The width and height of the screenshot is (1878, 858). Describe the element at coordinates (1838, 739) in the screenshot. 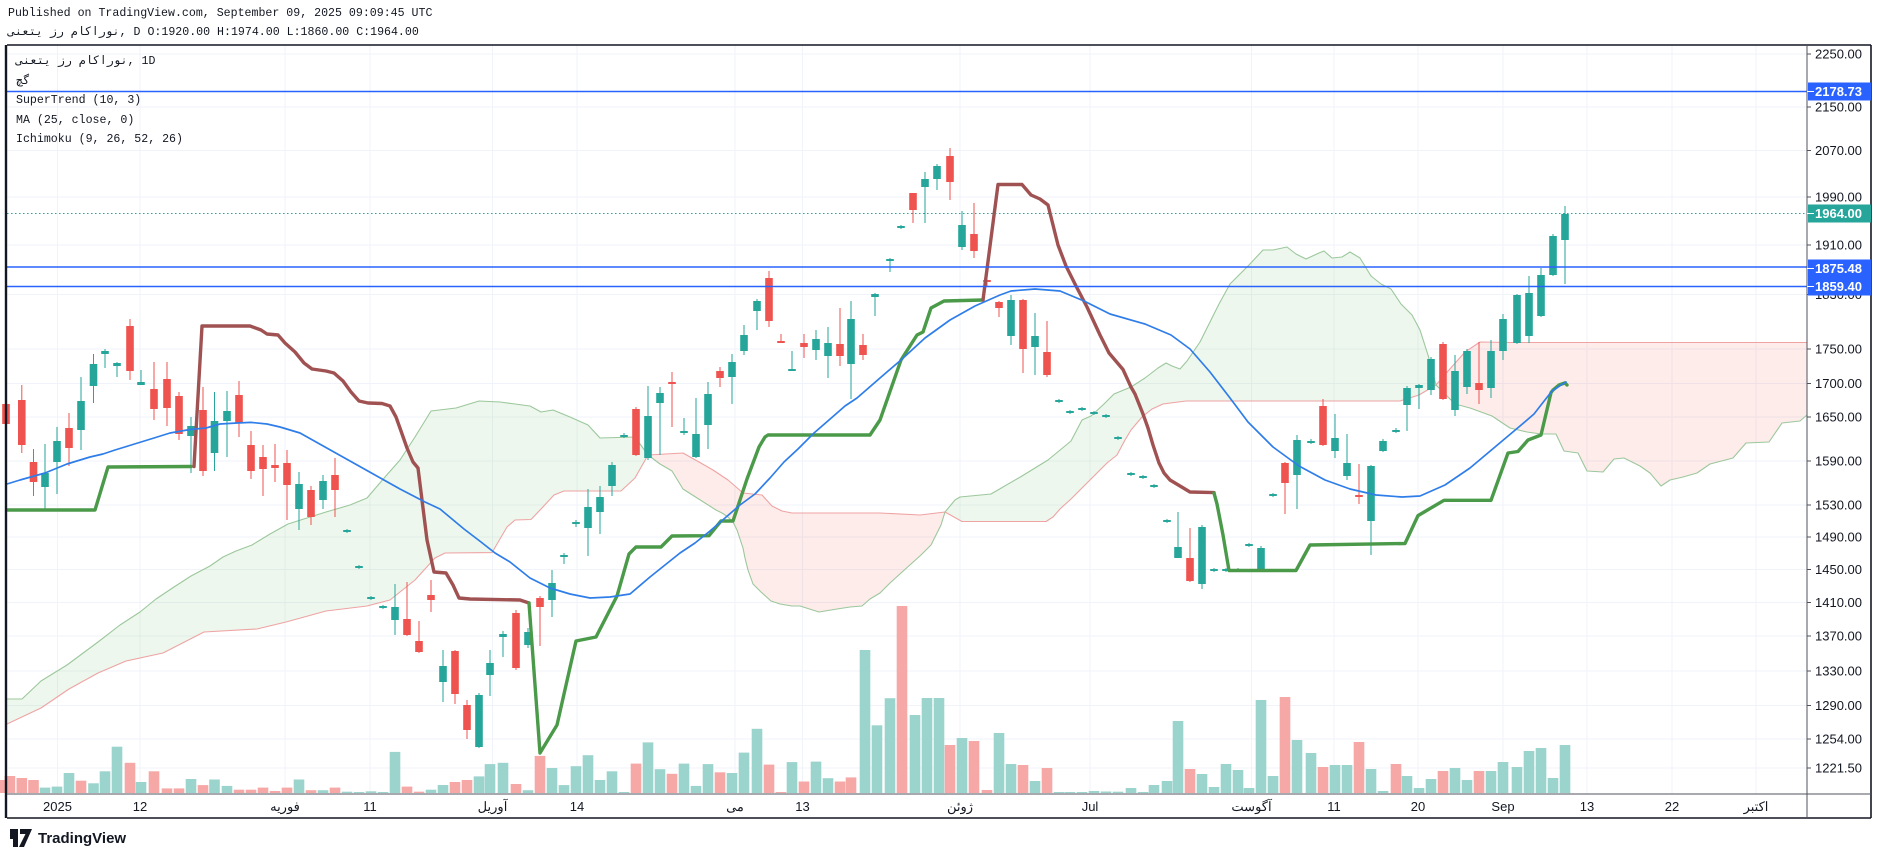

I see `svg-text: 1254.00` at that location.